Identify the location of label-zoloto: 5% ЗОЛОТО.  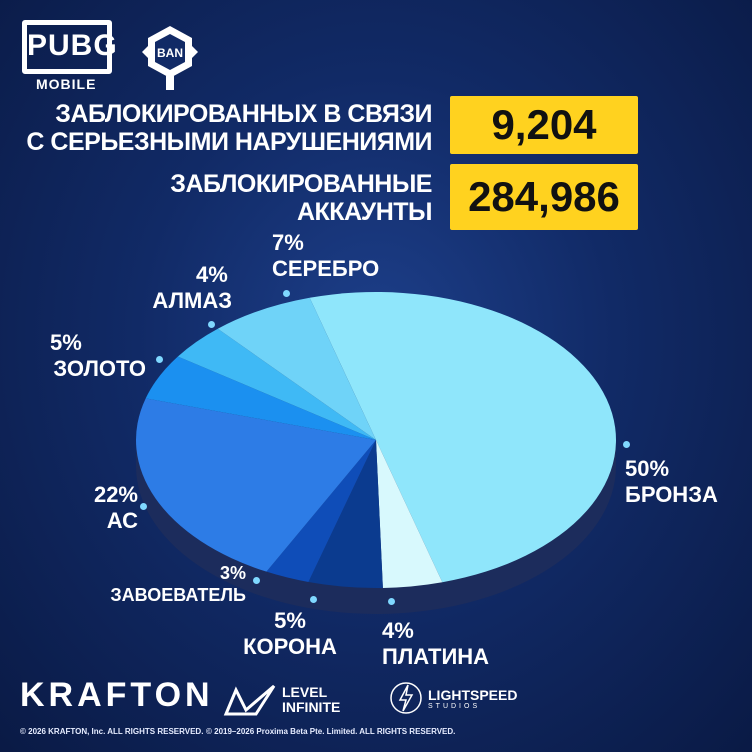
(98, 355).